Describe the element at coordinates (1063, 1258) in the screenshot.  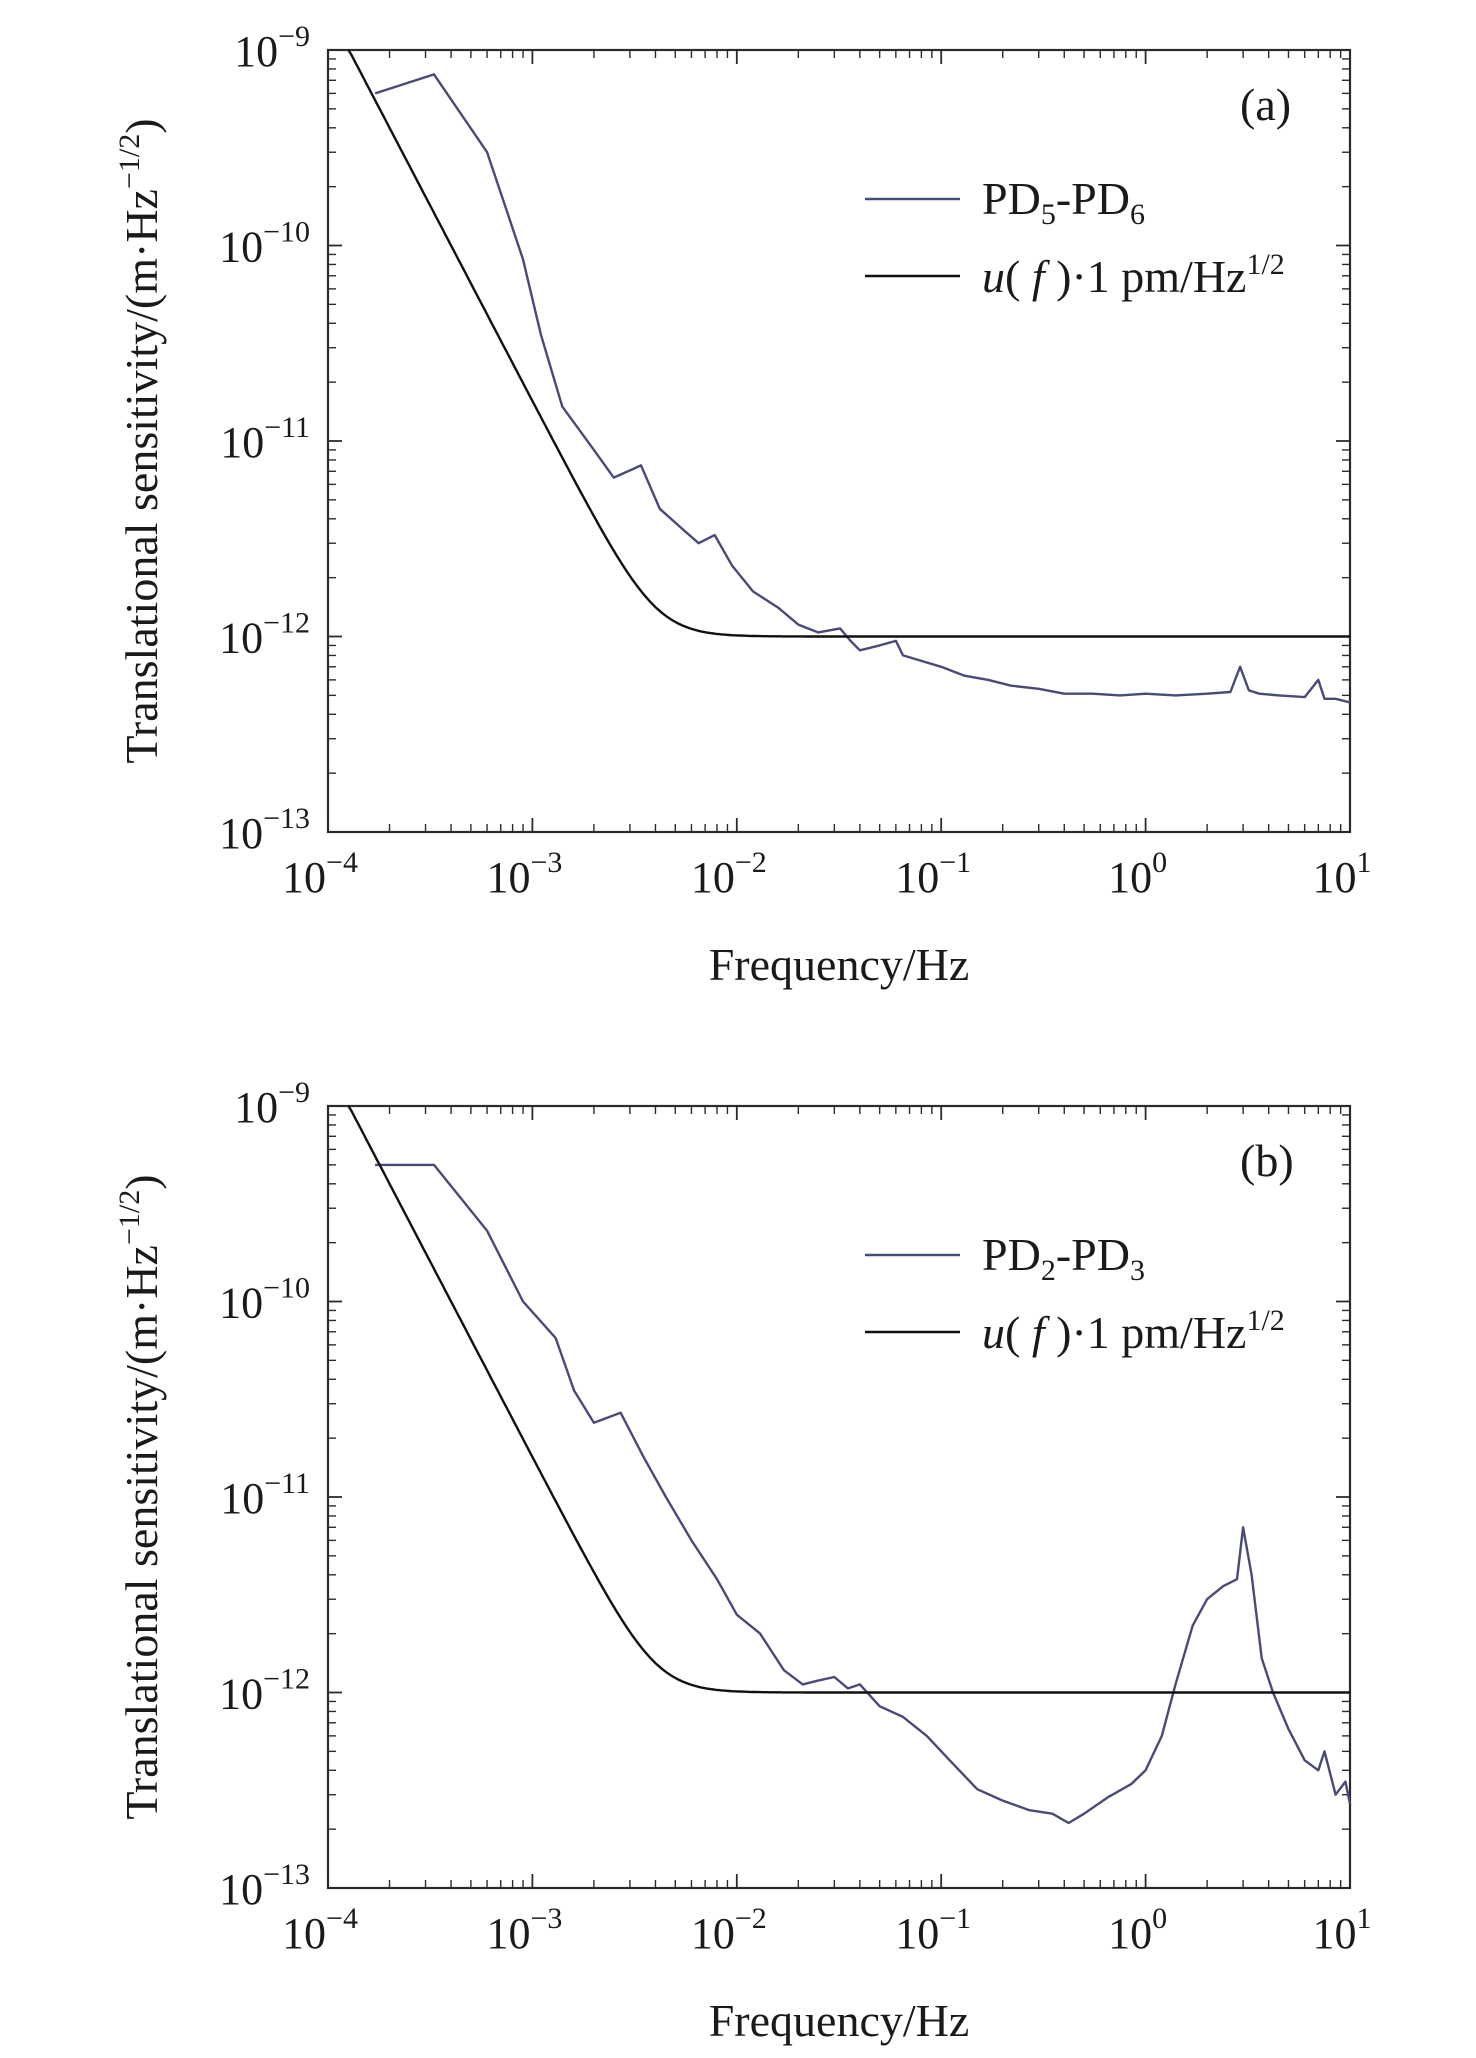
I see `legend-label-series-1: PD2-PD3` at that location.